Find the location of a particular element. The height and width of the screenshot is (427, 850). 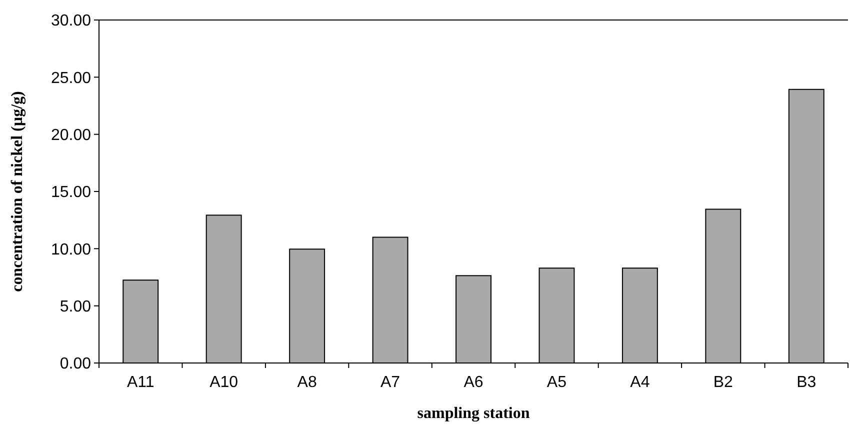

x-tick-label: B3 is located at coordinates (806, 382).